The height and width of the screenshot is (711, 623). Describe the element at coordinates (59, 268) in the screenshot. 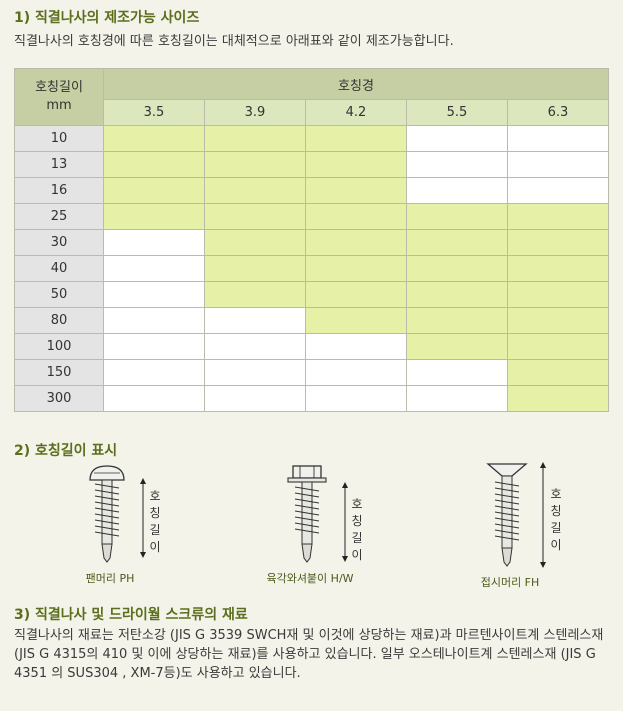

I see `length-cell: 40` at that location.